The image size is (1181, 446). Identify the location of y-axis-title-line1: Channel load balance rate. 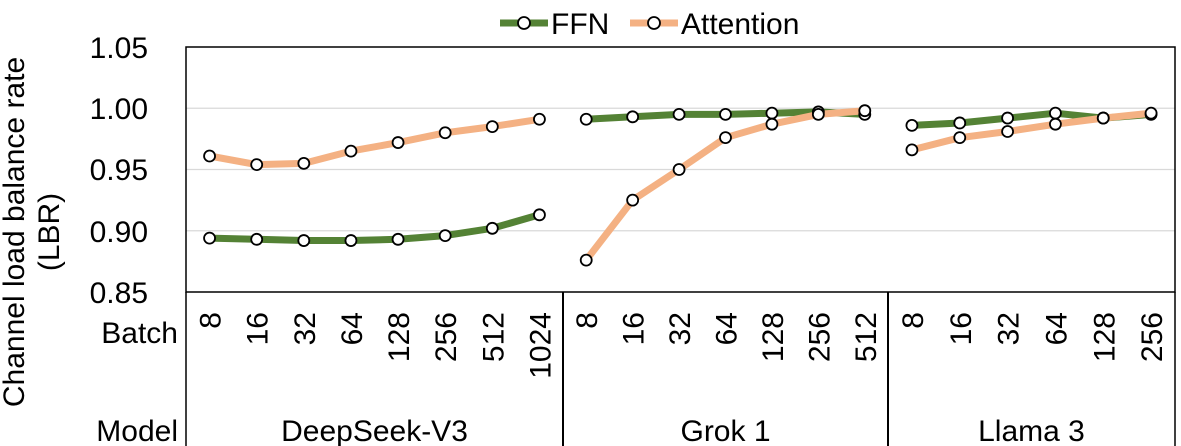
(15, 232).